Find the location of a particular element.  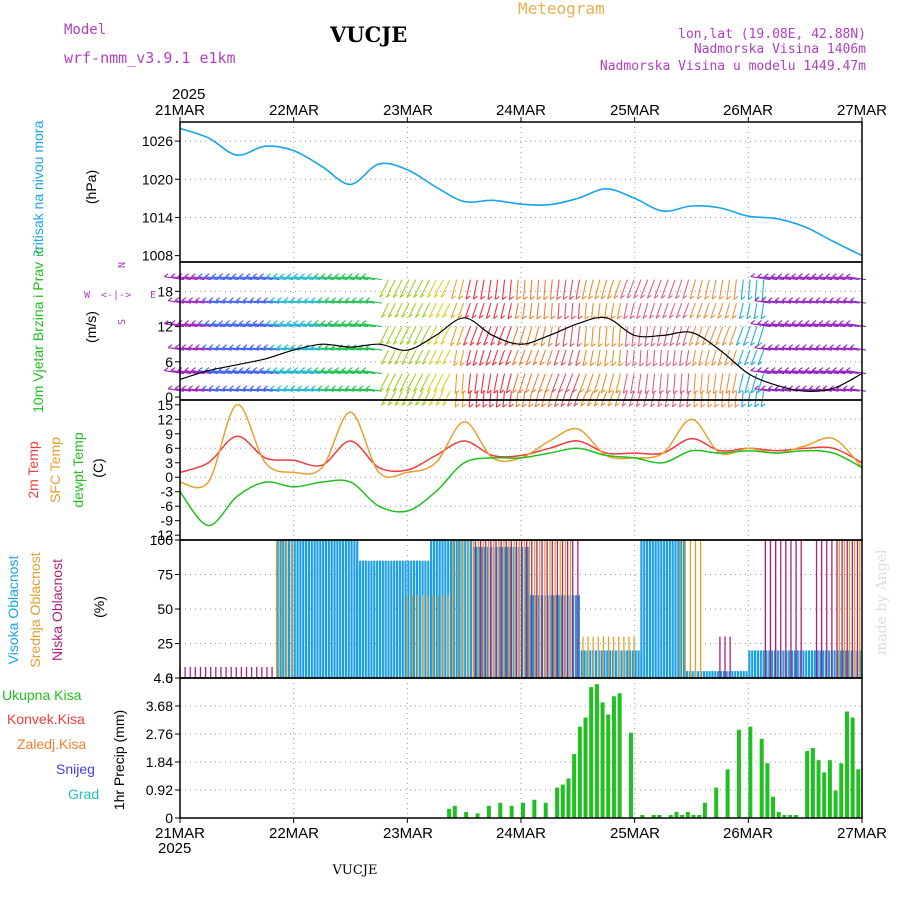

precip-ylabel: 1hr Precip (mm) is located at coordinates (119, 760).